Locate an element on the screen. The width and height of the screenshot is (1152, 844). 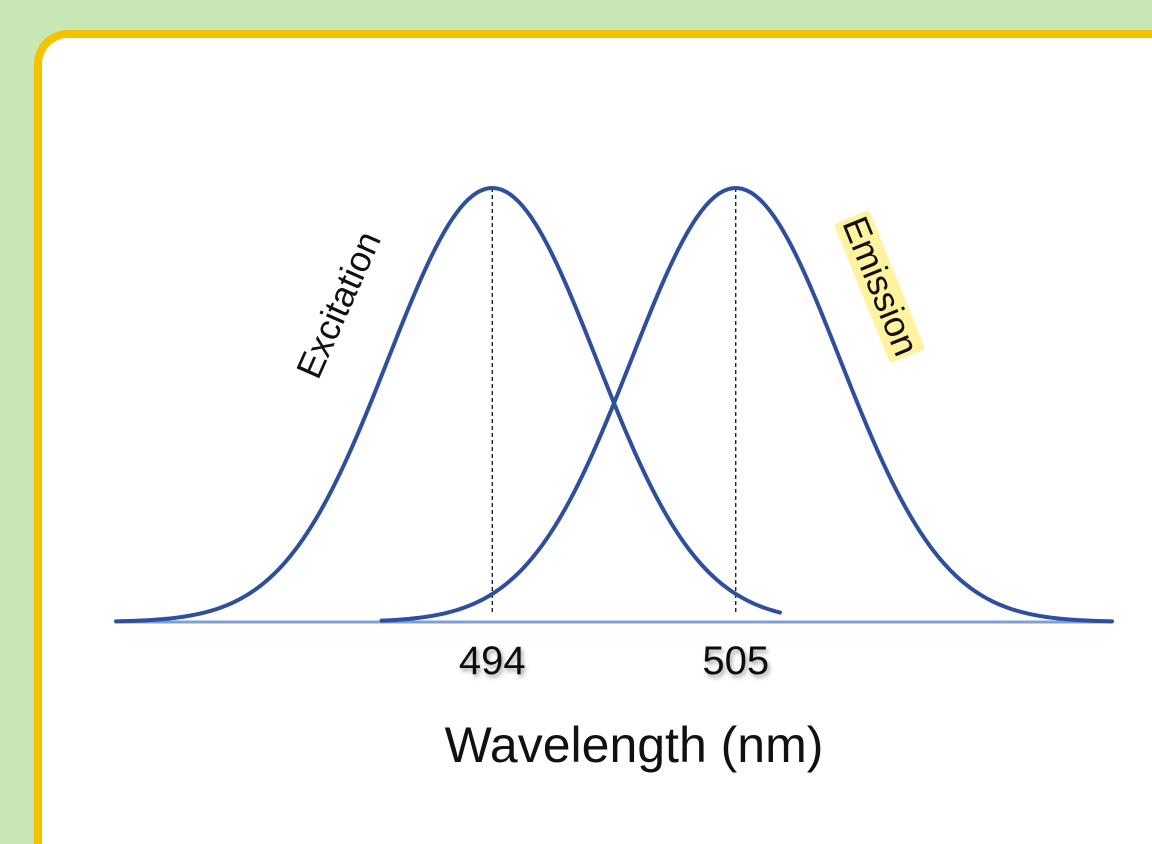
x-tick-label-505: 505 is located at coordinates (735, 661).